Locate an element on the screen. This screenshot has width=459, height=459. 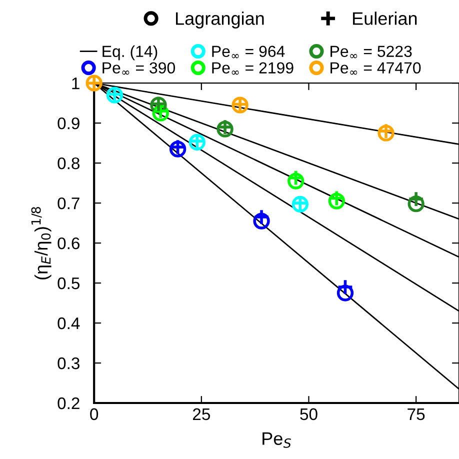
x-tick-label: 75 is located at coordinates (416, 414).